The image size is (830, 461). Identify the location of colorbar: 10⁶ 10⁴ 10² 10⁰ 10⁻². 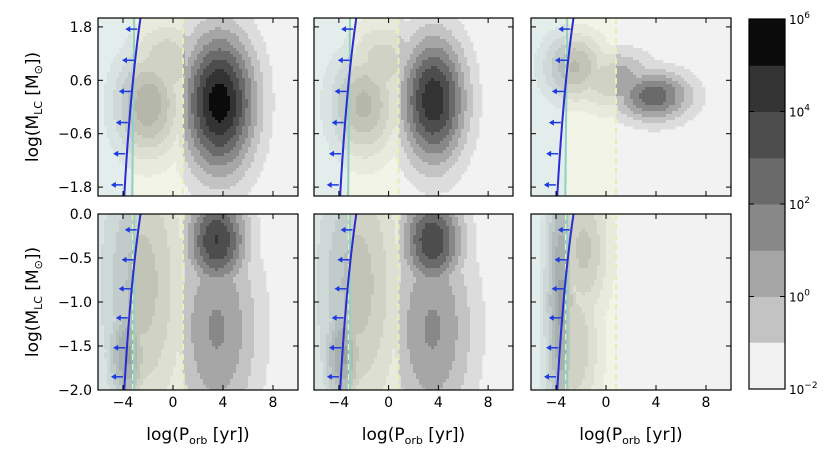
(783, 204).